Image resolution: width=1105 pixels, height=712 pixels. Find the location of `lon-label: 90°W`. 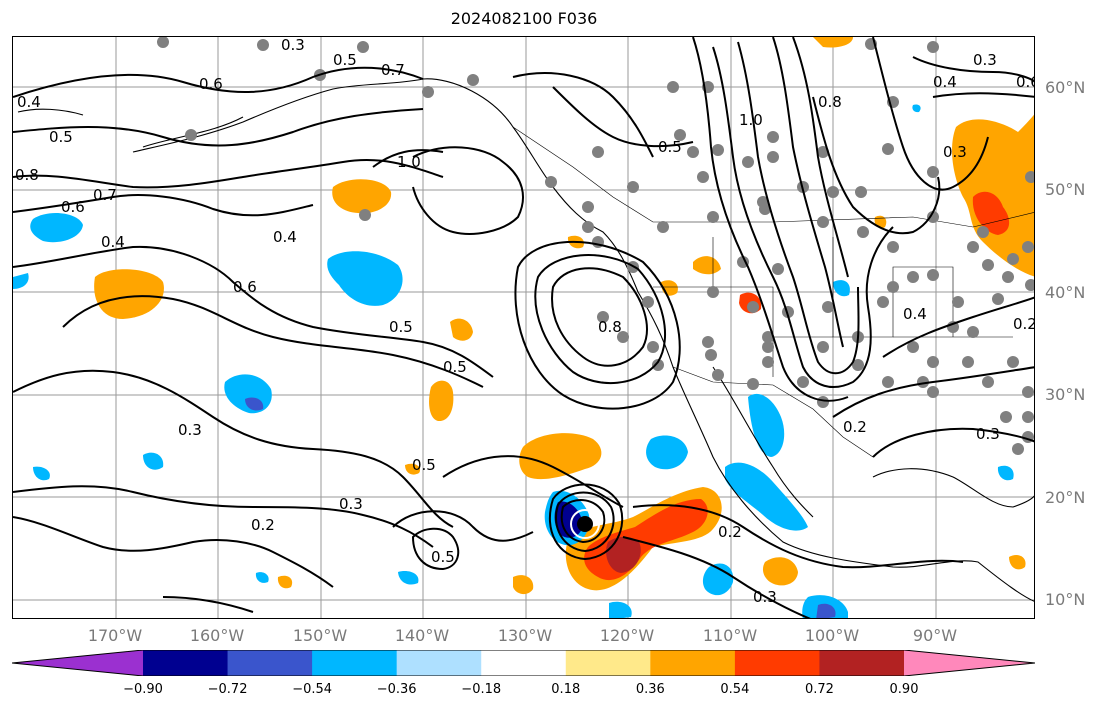

lon-label: 90°W is located at coordinates (935, 635).